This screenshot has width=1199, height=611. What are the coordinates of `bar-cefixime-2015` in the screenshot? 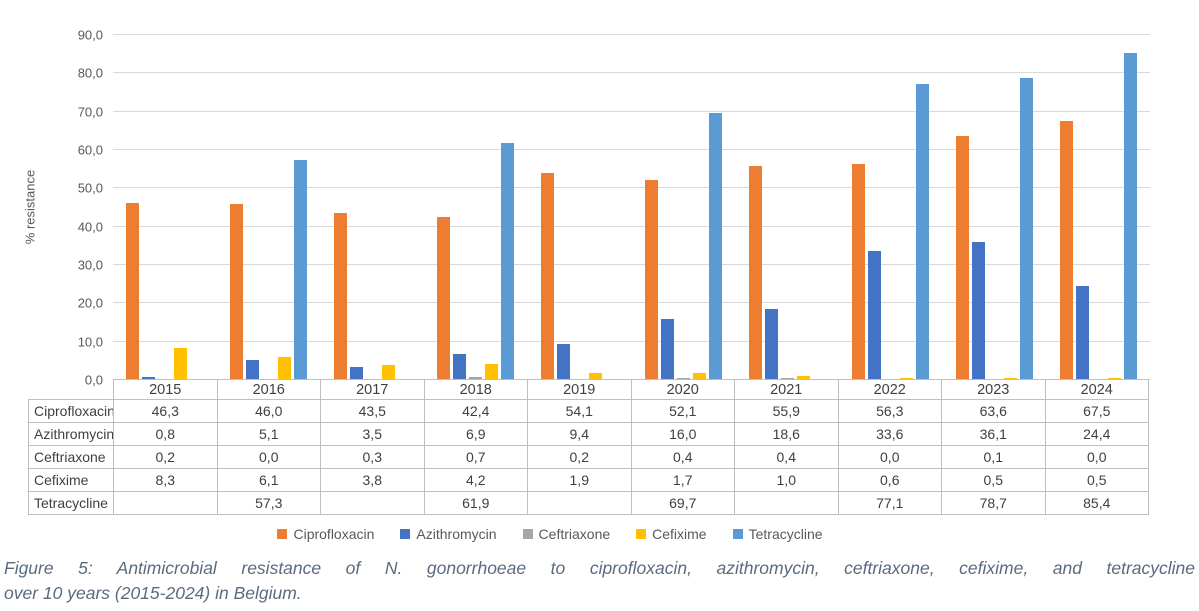 It's located at (181, 364).